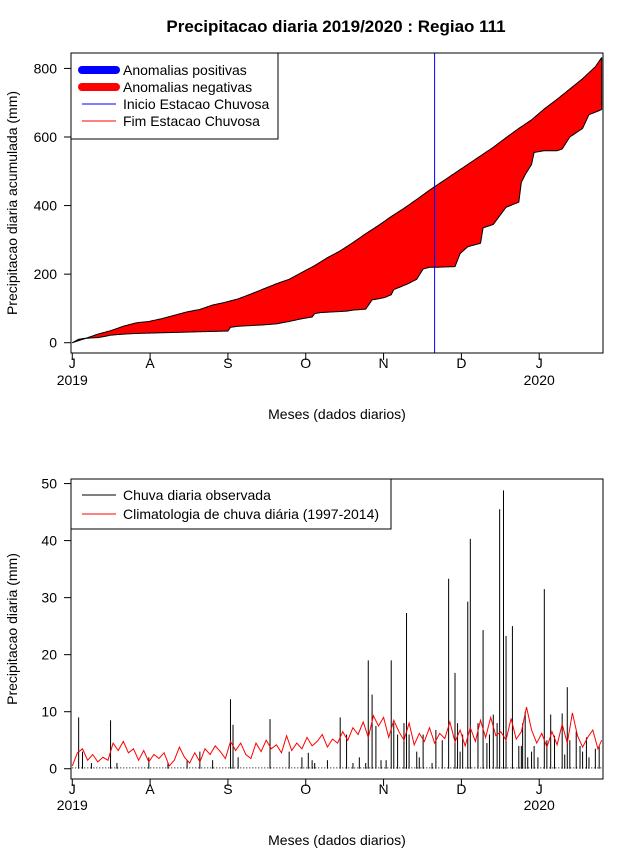  What do you see at coordinates (46, 274) in the screenshot?
I see `y-tick-label: 200` at bounding box center [46, 274].